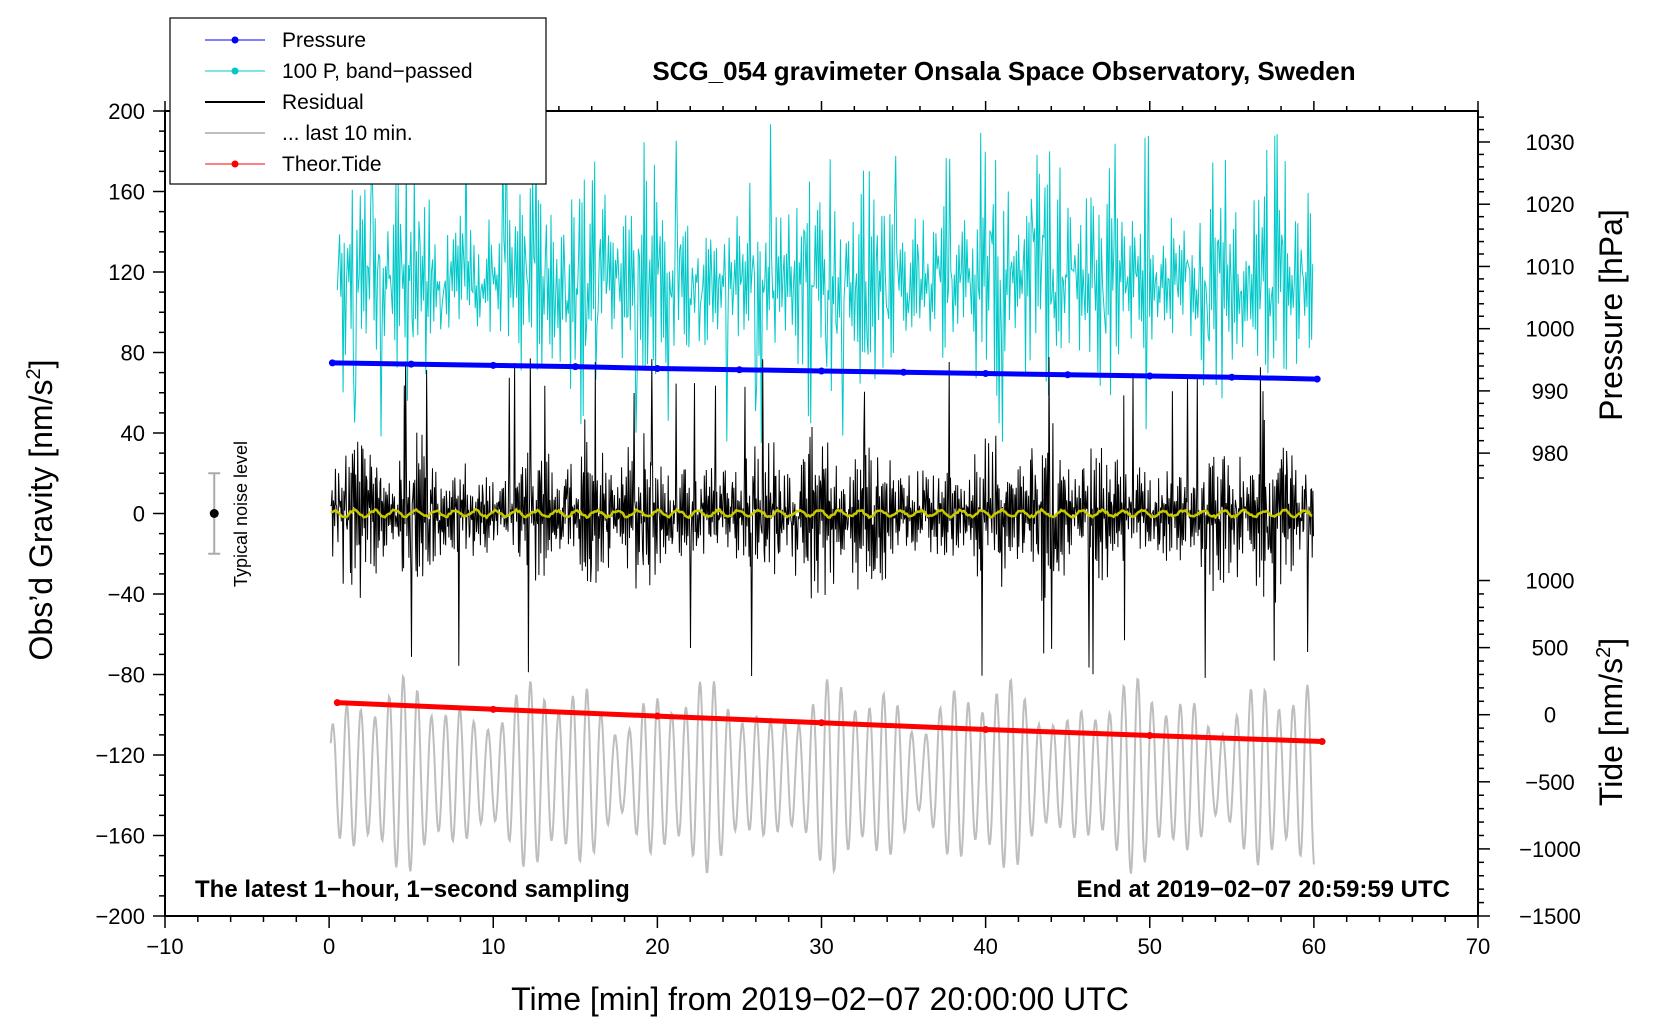 The height and width of the screenshot is (1020, 1660). What do you see at coordinates (323, 102) in the screenshot?
I see `legend-label: Residual` at bounding box center [323, 102].